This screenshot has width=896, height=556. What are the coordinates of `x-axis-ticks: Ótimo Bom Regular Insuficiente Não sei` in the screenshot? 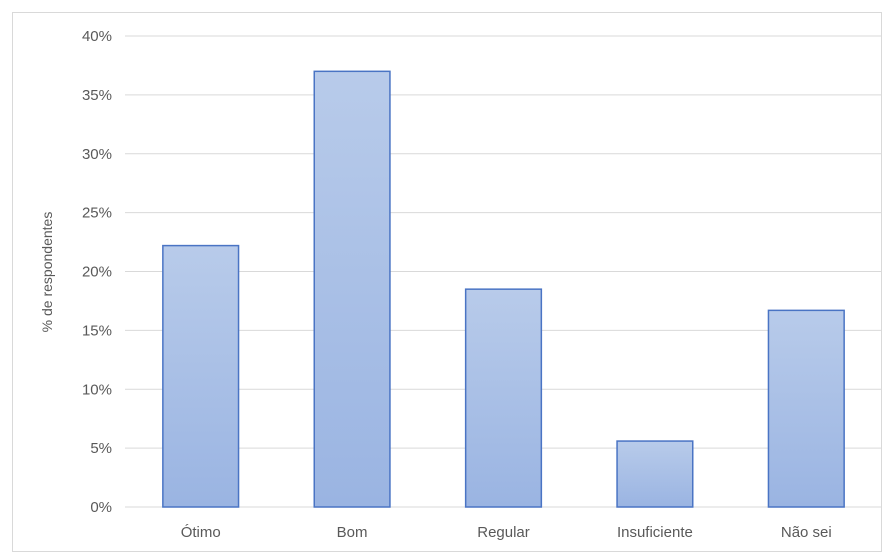 It's located at (506, 532).